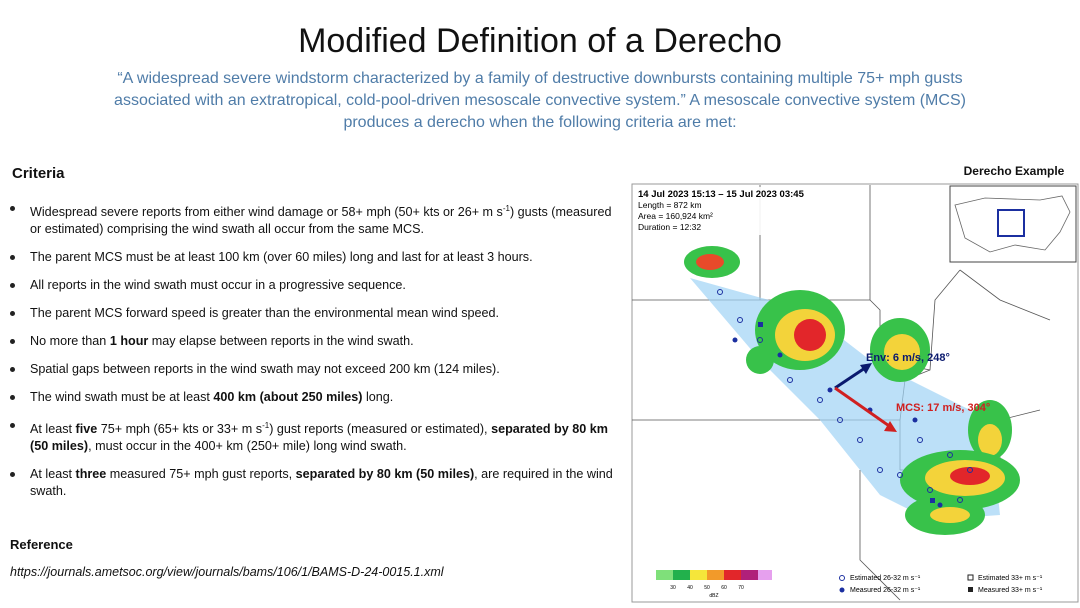 This screenshot has width=1080, height=608. I want to click on radar-echoes, so click(852, 390).